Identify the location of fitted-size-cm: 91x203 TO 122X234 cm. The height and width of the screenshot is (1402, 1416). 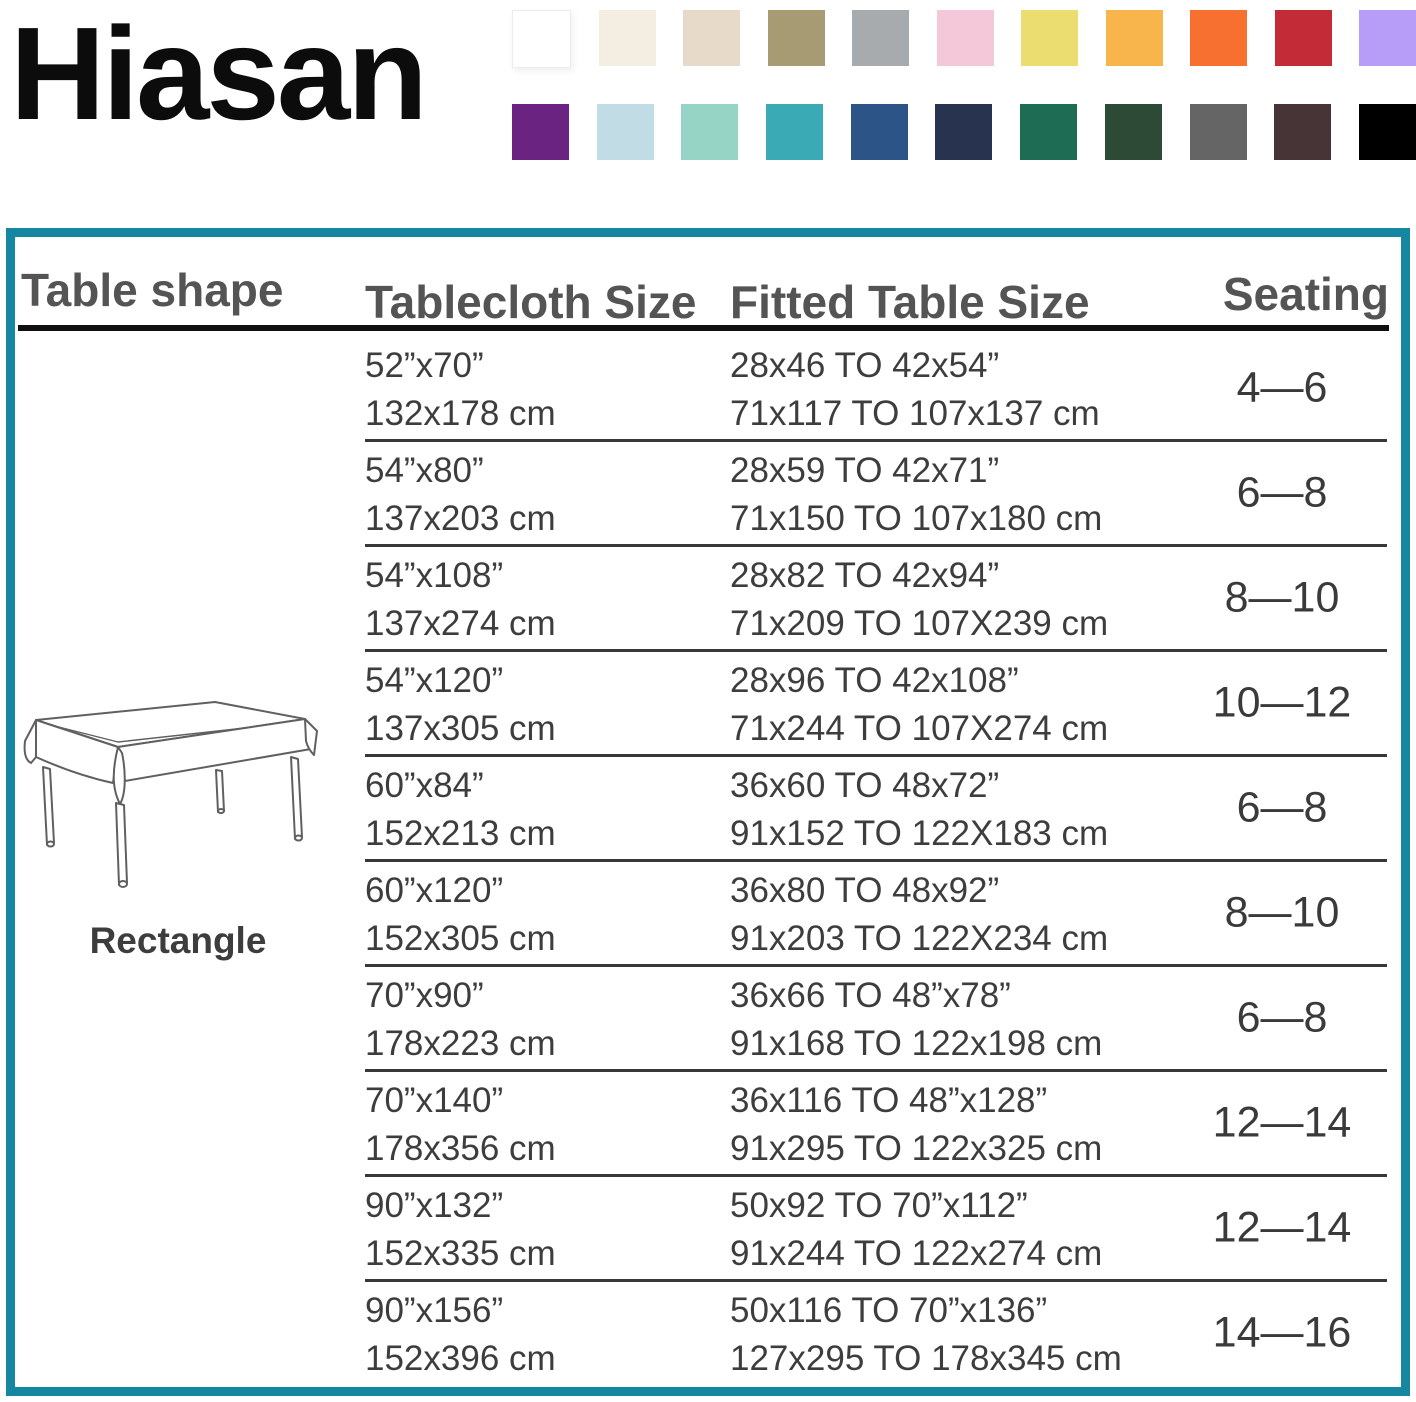
(919, 938).